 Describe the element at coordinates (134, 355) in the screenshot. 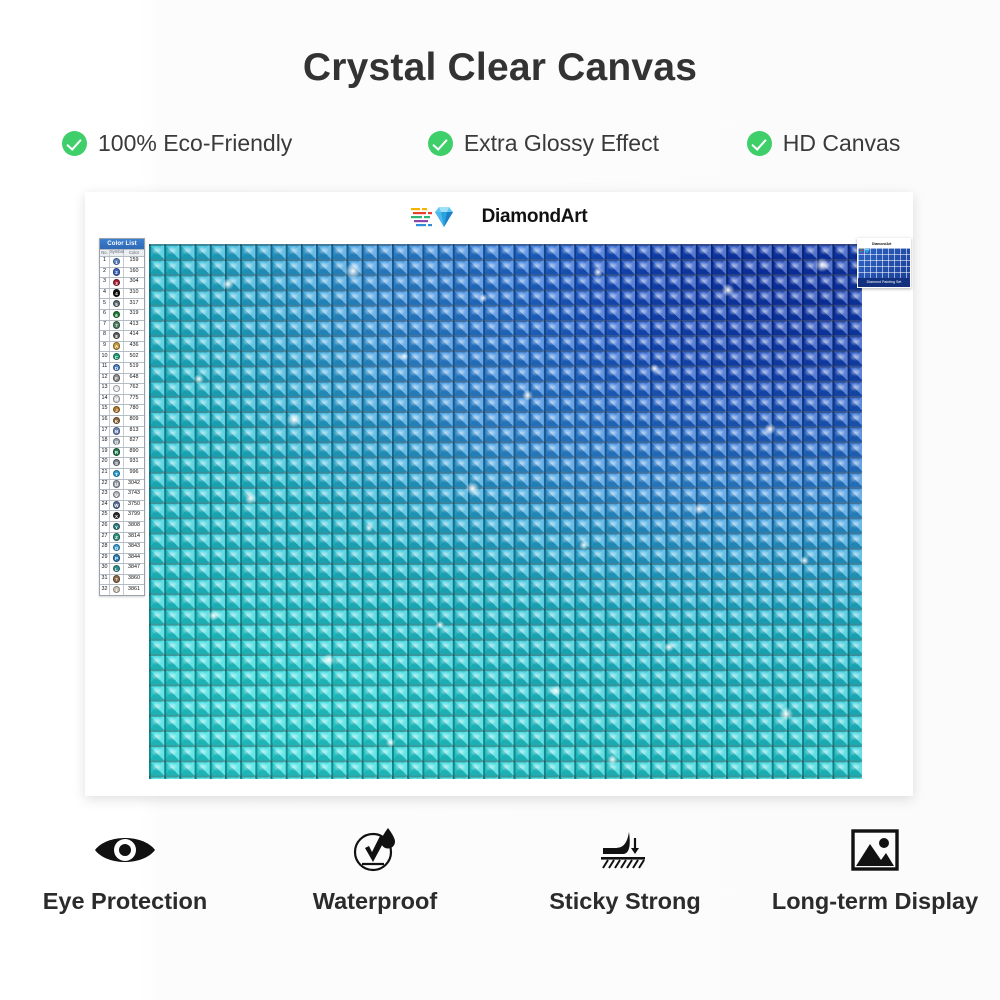

I see `legend-cell-color: 502` at that location.